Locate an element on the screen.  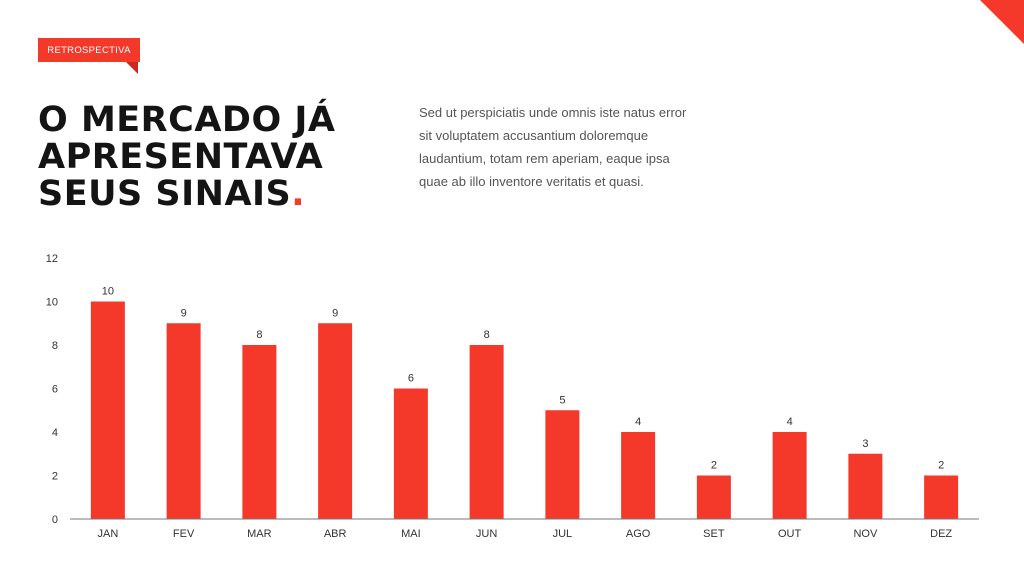
x-tick-label: MAI is located at coordinates (411, 534).